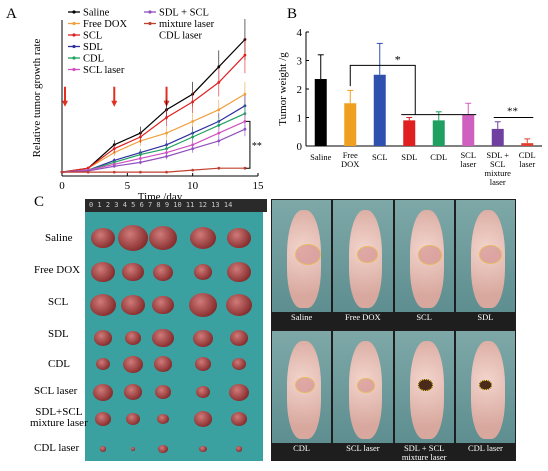 The height and width of the screenshot is (471, 548). What do you see at coordinates (58, 334) in the screenshot?
I see `tumor-row-label: SDL` at bounding box center [58, 334].